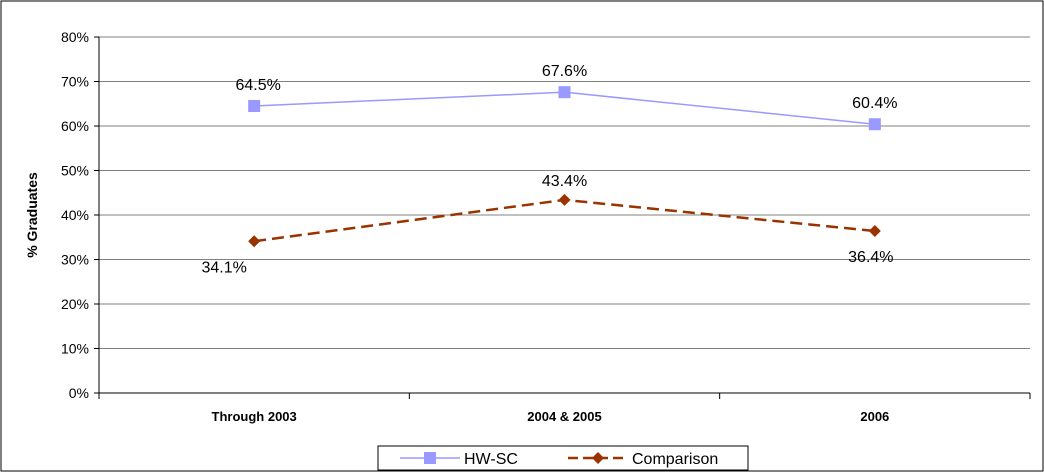 This screenshot has height=472, width=1044. What do you see at coordinates (564, 71) in the screenshot?
I see `data-label: 67.6%` at bounding box center [564, 71].